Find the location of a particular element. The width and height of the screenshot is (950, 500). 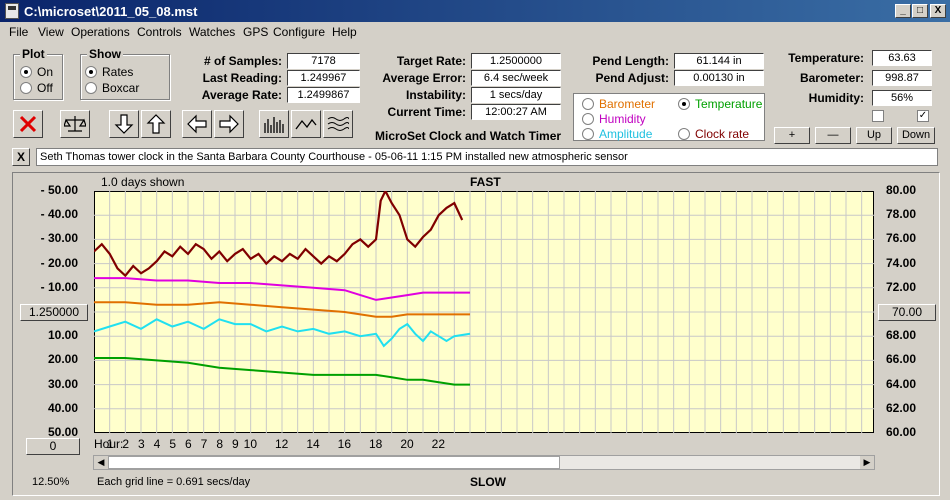

series-line-amplitude is located at coordinates (282, 333).